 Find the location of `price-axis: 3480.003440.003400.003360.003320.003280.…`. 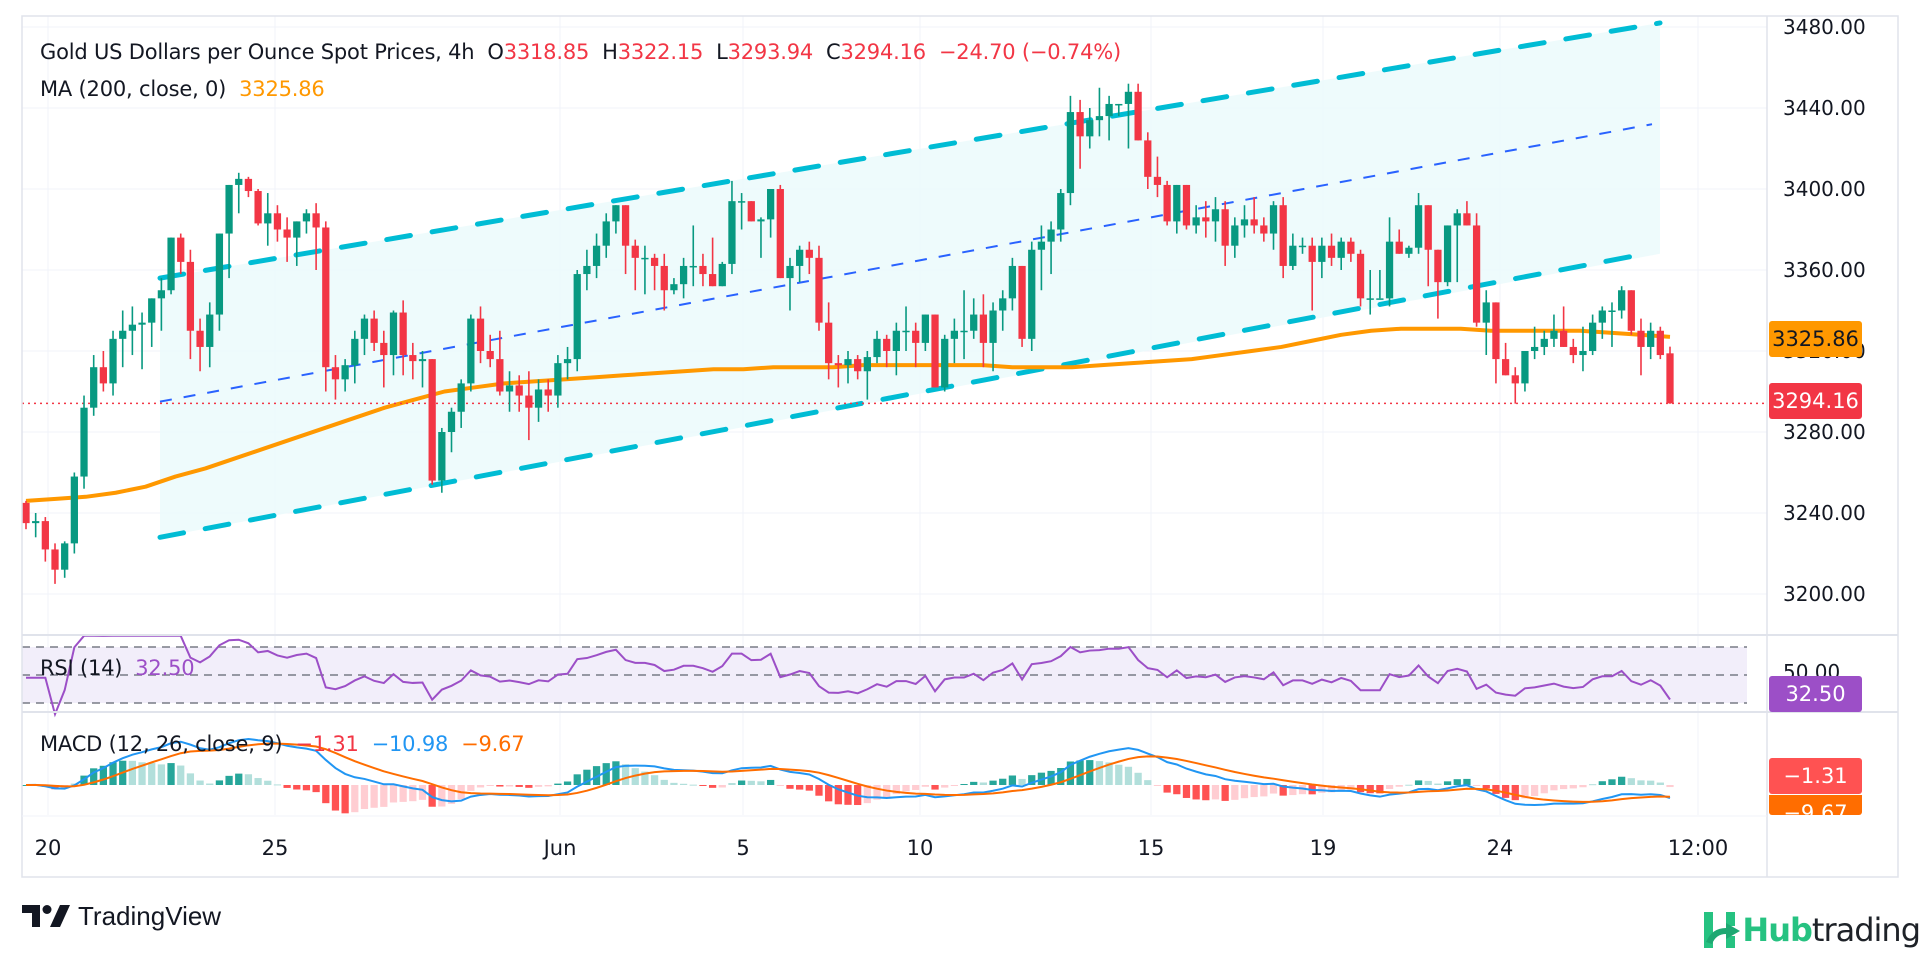

price-axis: 3480.003440.003400.003360.003320.003280.… is located at coordinates (1824, 310).